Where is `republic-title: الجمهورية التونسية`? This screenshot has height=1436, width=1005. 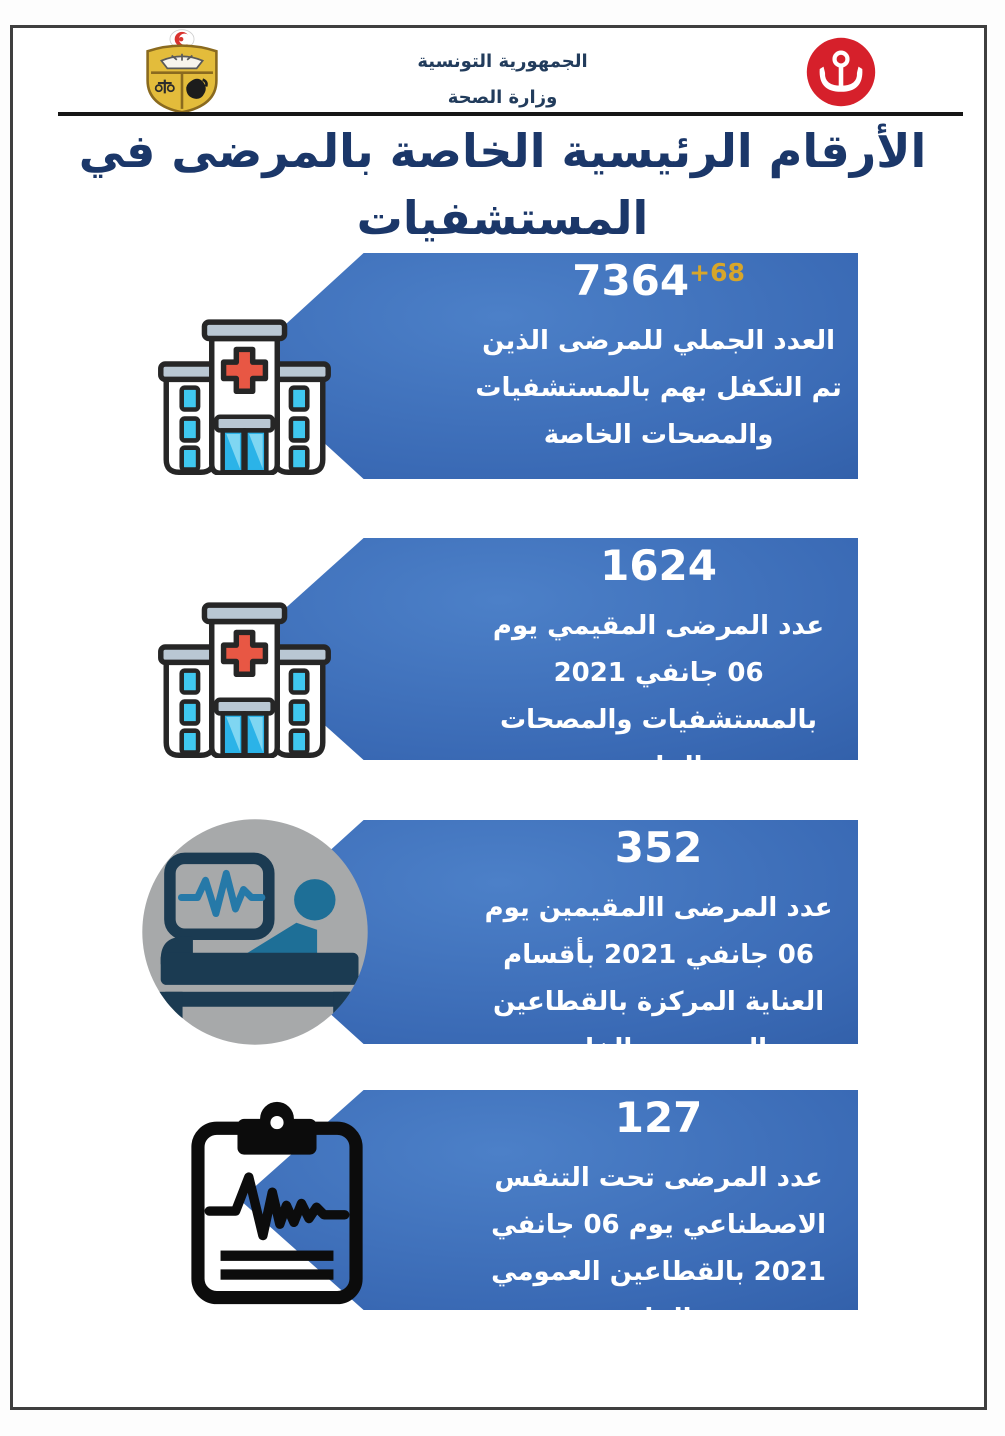 republic-title: الجمهورية التونسية is located at coordinates (502, 61).